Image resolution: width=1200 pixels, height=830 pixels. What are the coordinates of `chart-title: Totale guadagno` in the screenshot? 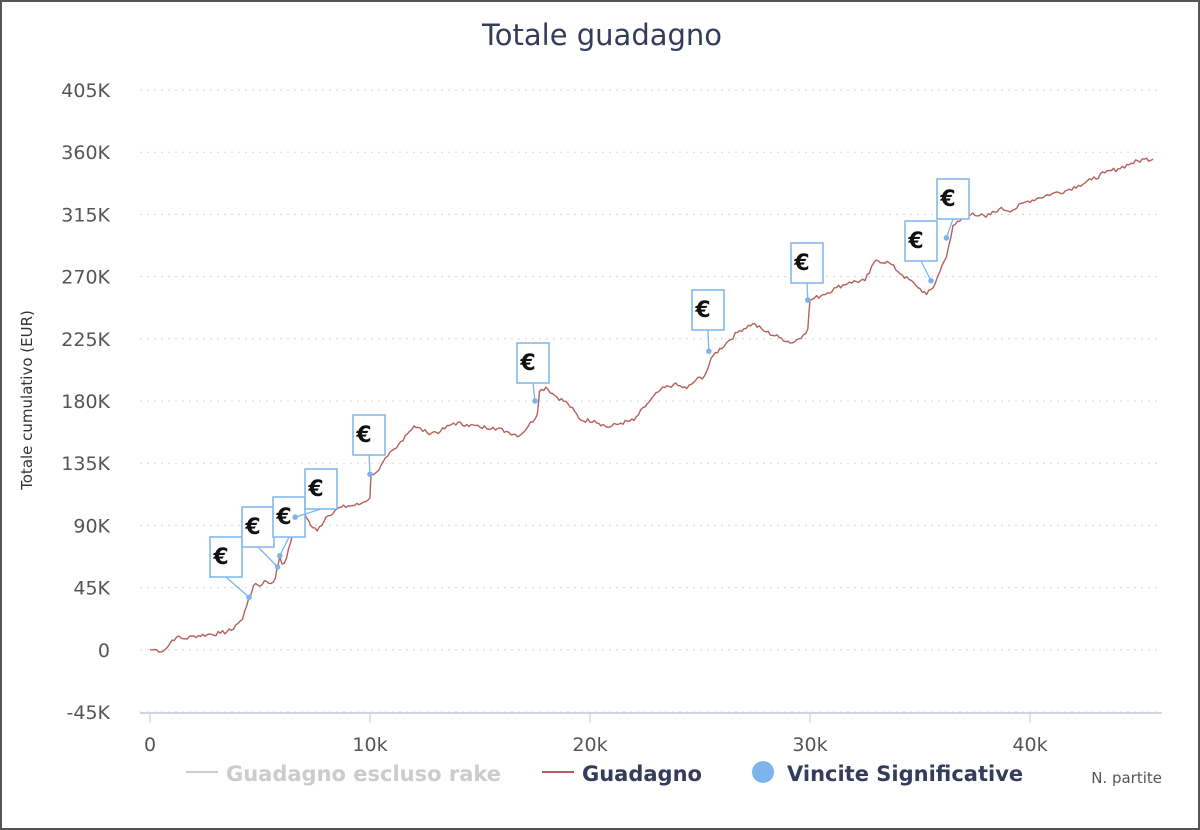 It's located at (601, 35).